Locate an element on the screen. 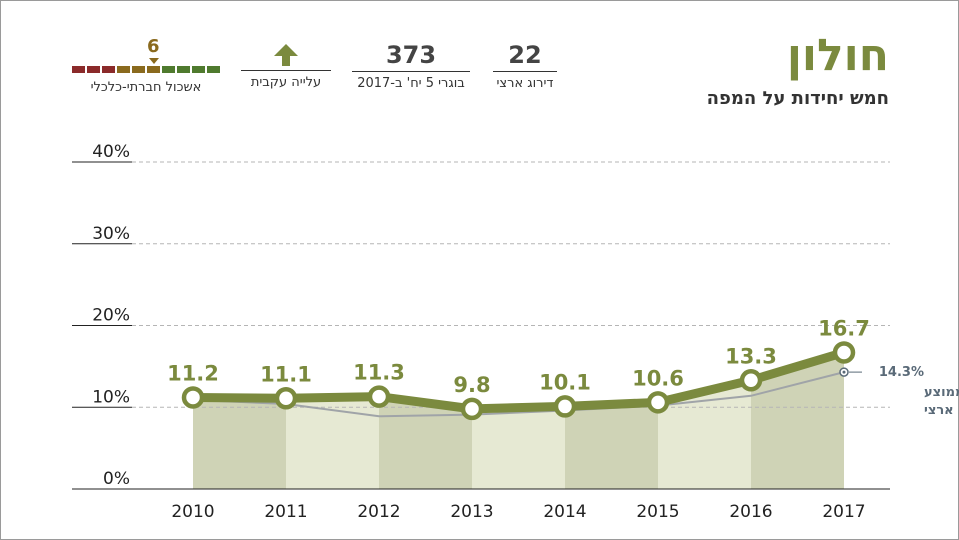 This screenshot has width=959, height=540. y-tick-label: 10% is located at coordinates (111, 397).